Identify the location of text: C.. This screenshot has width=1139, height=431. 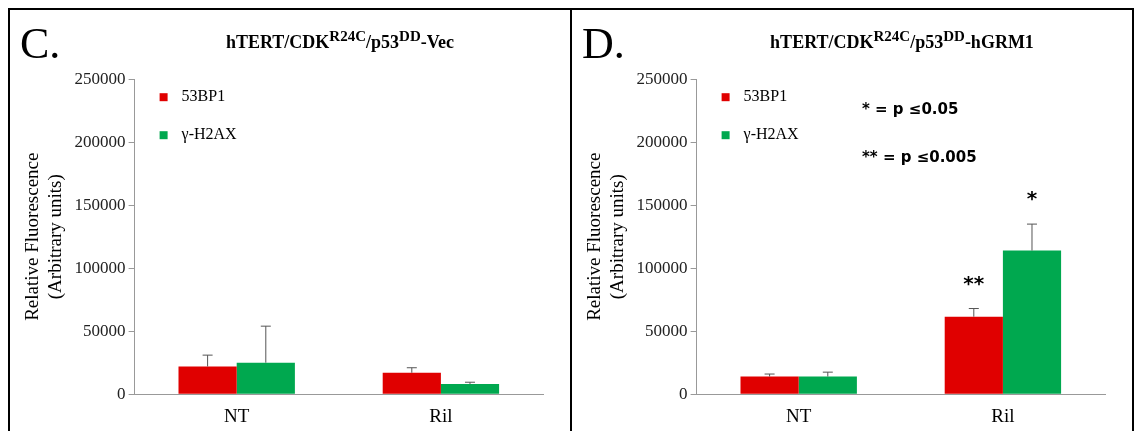
(40, 43).